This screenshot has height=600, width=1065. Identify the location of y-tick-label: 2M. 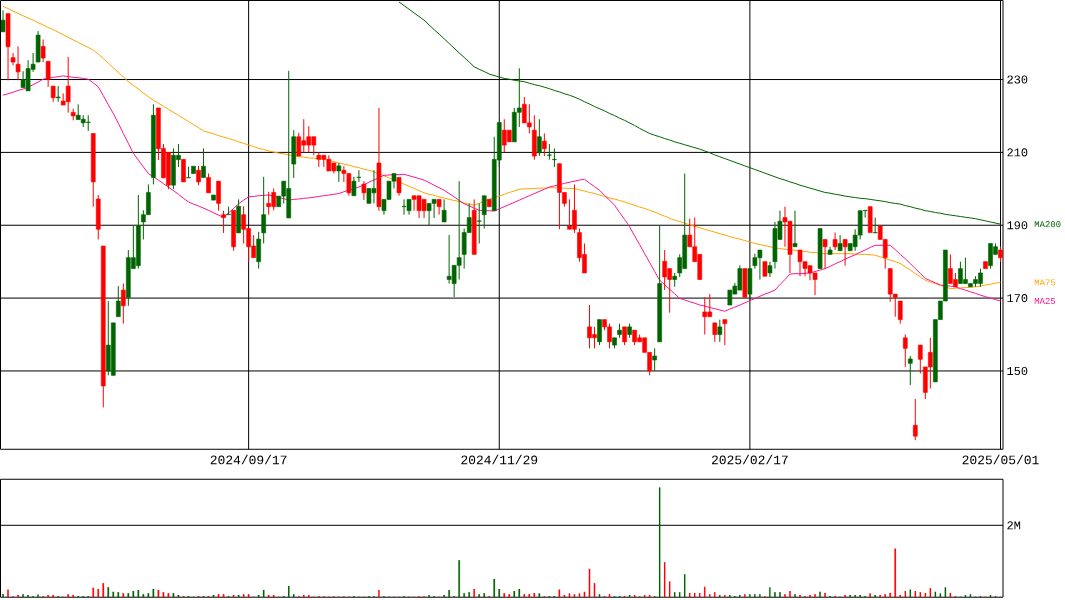
(1014, 525).